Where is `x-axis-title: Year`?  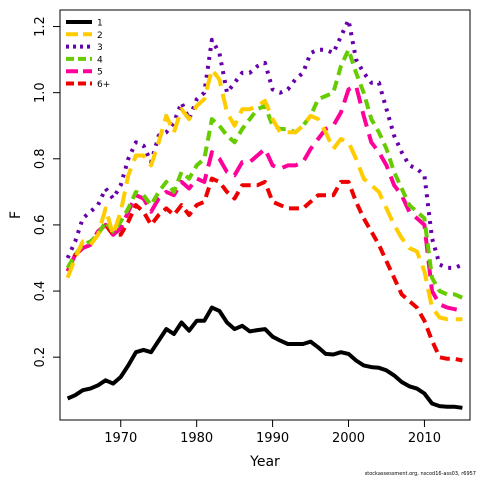 x-axis-title: Year is located at coordinates (264, 462).